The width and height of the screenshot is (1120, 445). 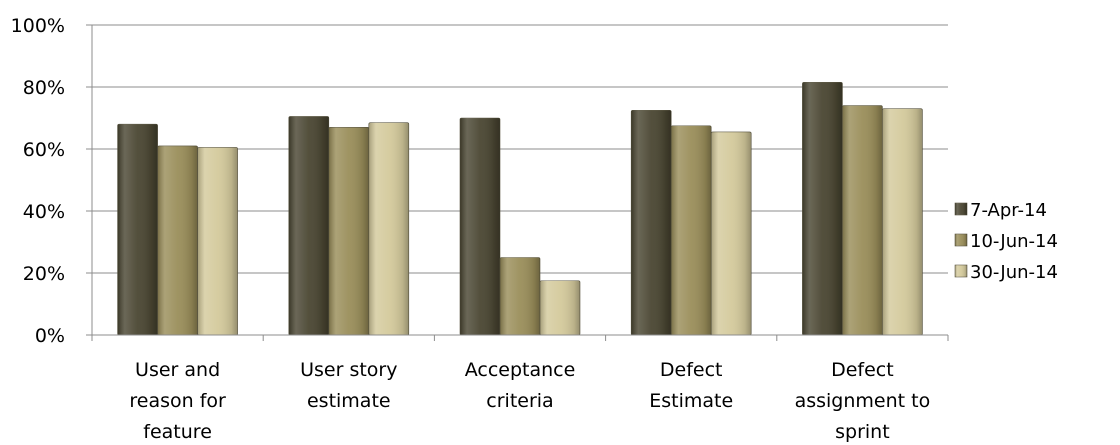 What do you see at coordinates (44, 88) in the screenshot?
I see `y-tick-label: 80%` at bounding box center [44, 88].